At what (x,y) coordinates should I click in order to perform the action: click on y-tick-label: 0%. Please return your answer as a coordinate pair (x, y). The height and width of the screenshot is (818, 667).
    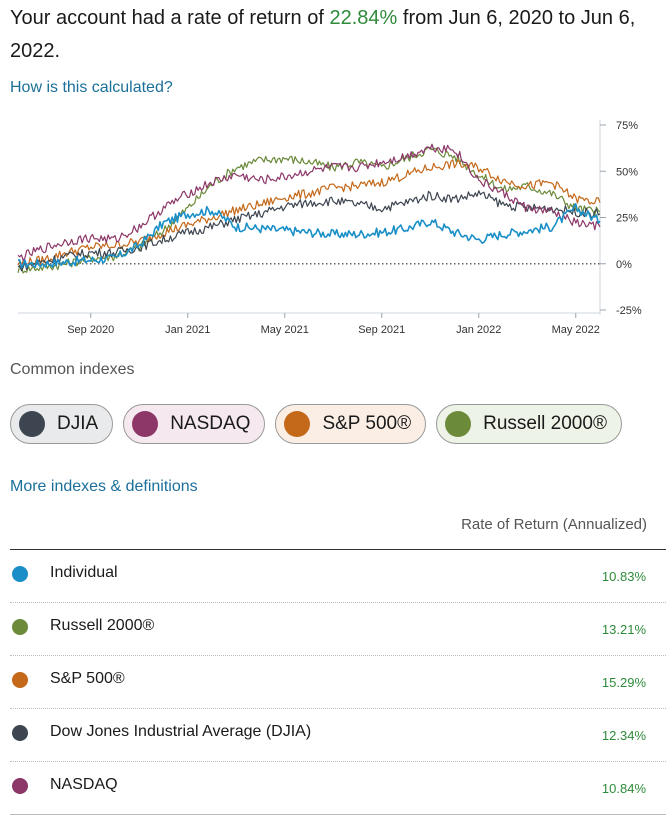
    Looking at the image, I should click on (624, 265).